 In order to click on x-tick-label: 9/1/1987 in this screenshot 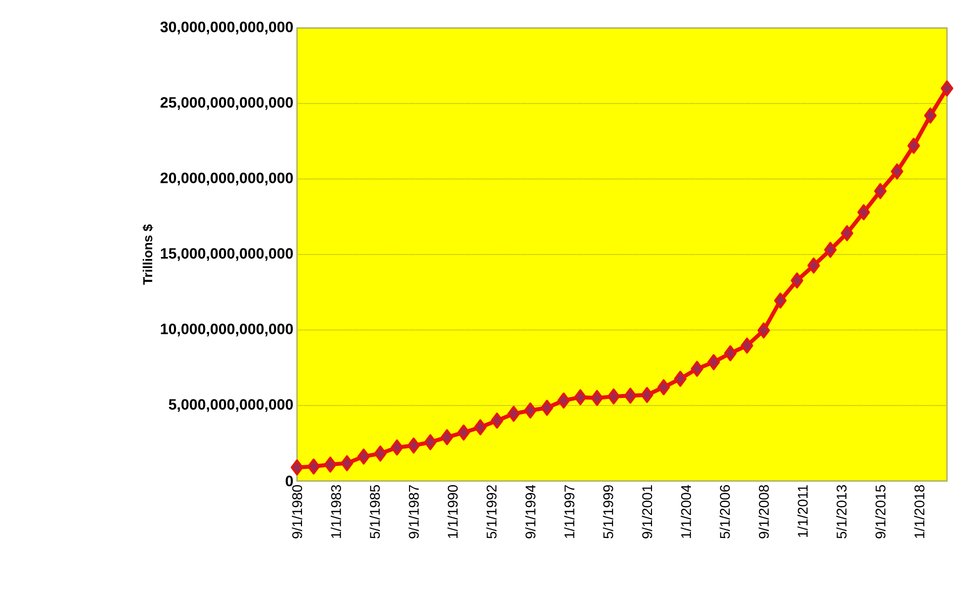, I will do `click(413, 511)`.